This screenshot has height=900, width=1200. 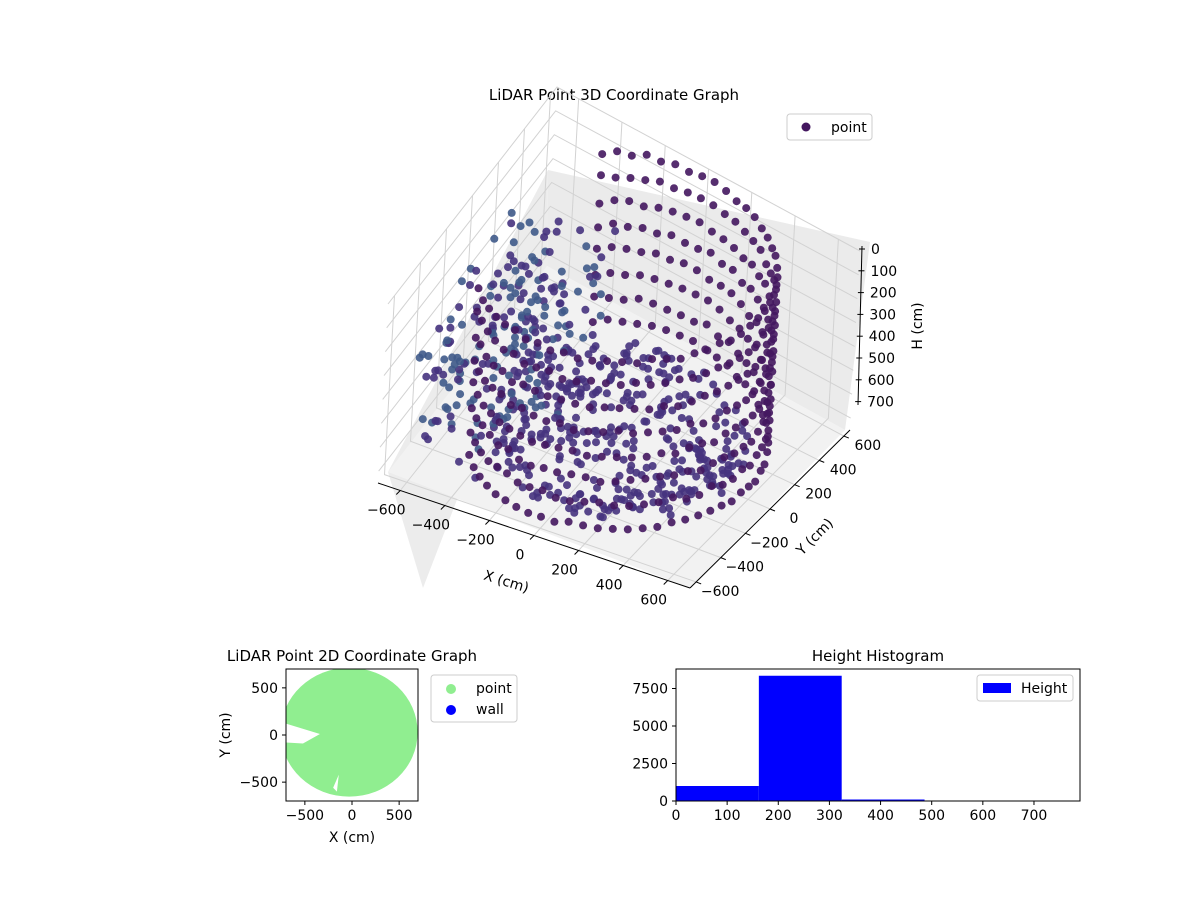 I want to click on y-tick-label-2d: −500, so click(x=259, y=783).